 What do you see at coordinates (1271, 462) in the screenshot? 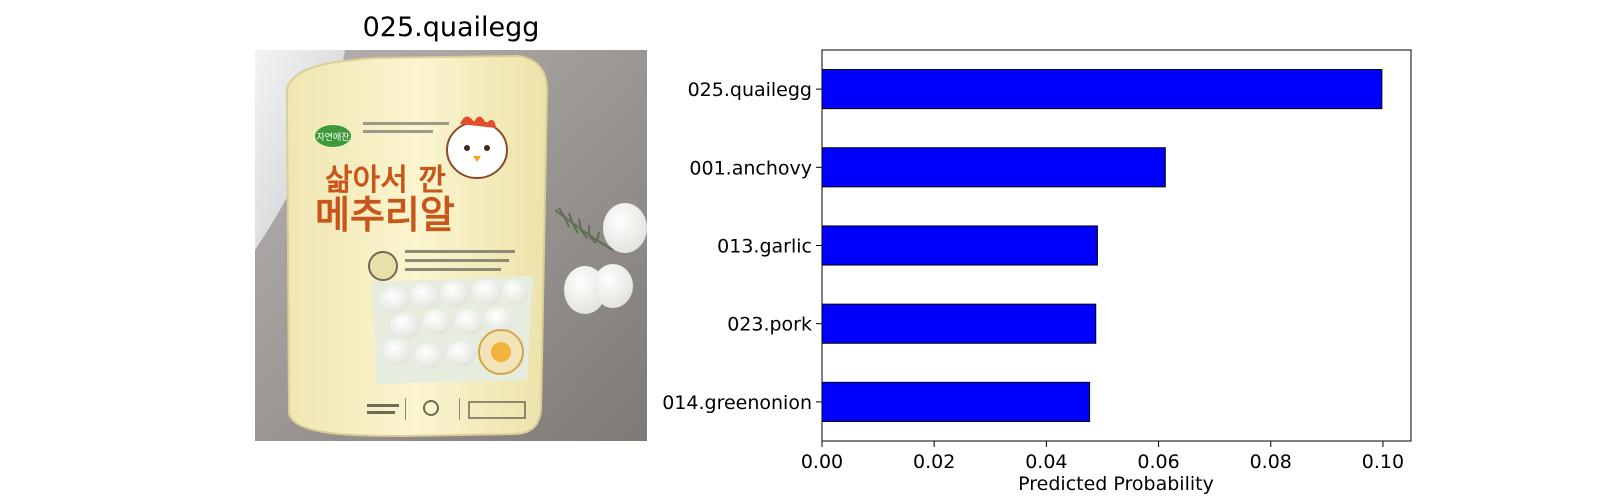
I see `x-tick-label: 0.08` at bounding box center [1271, 462].